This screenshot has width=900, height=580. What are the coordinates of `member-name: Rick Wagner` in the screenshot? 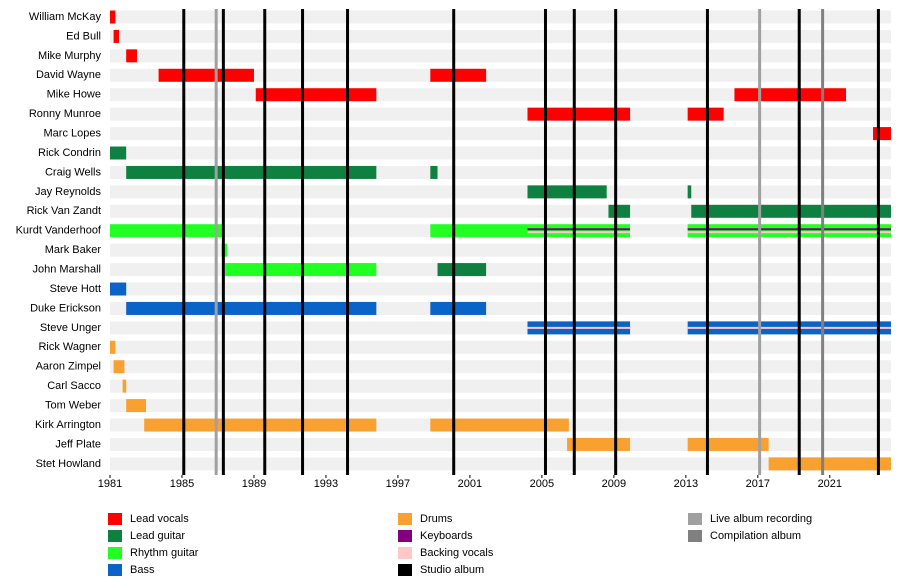 It's located at (69, 347).